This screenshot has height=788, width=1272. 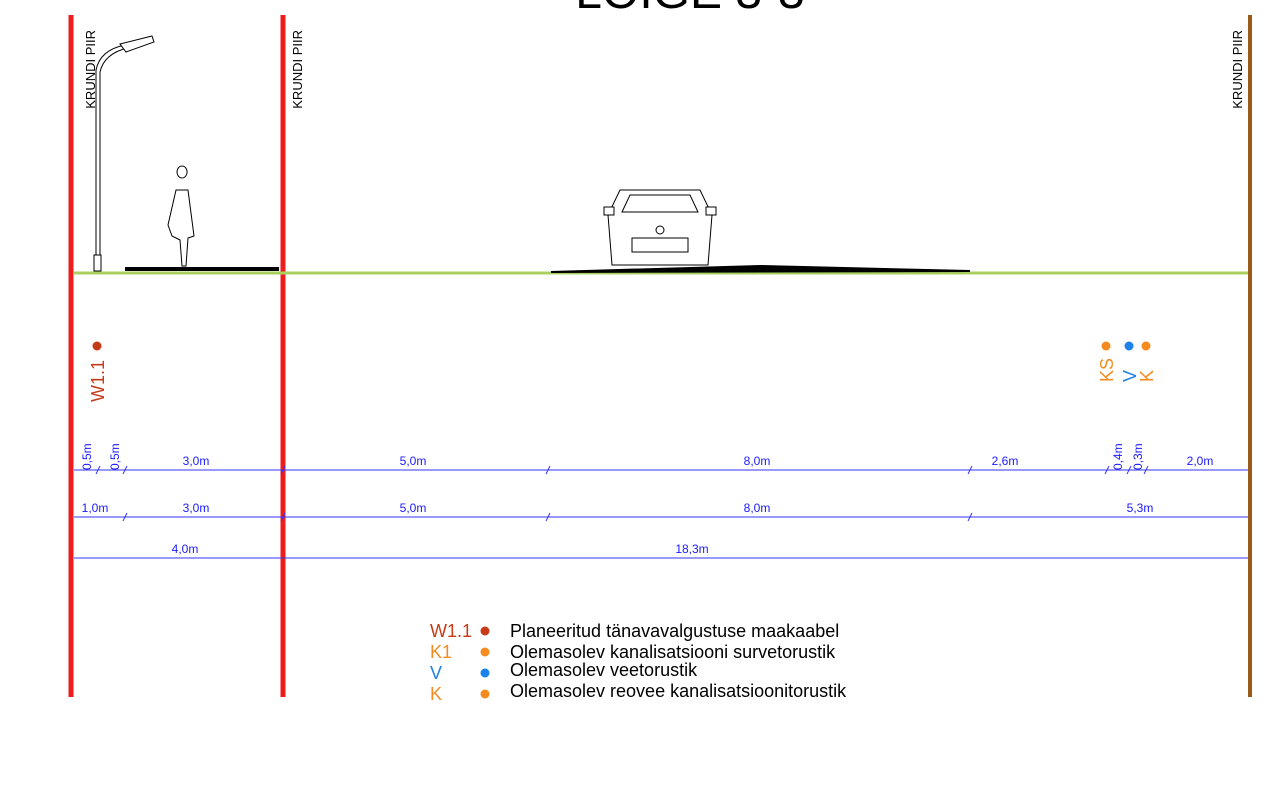 I want to click on legend-code: K1, so click(x=441, y=652).